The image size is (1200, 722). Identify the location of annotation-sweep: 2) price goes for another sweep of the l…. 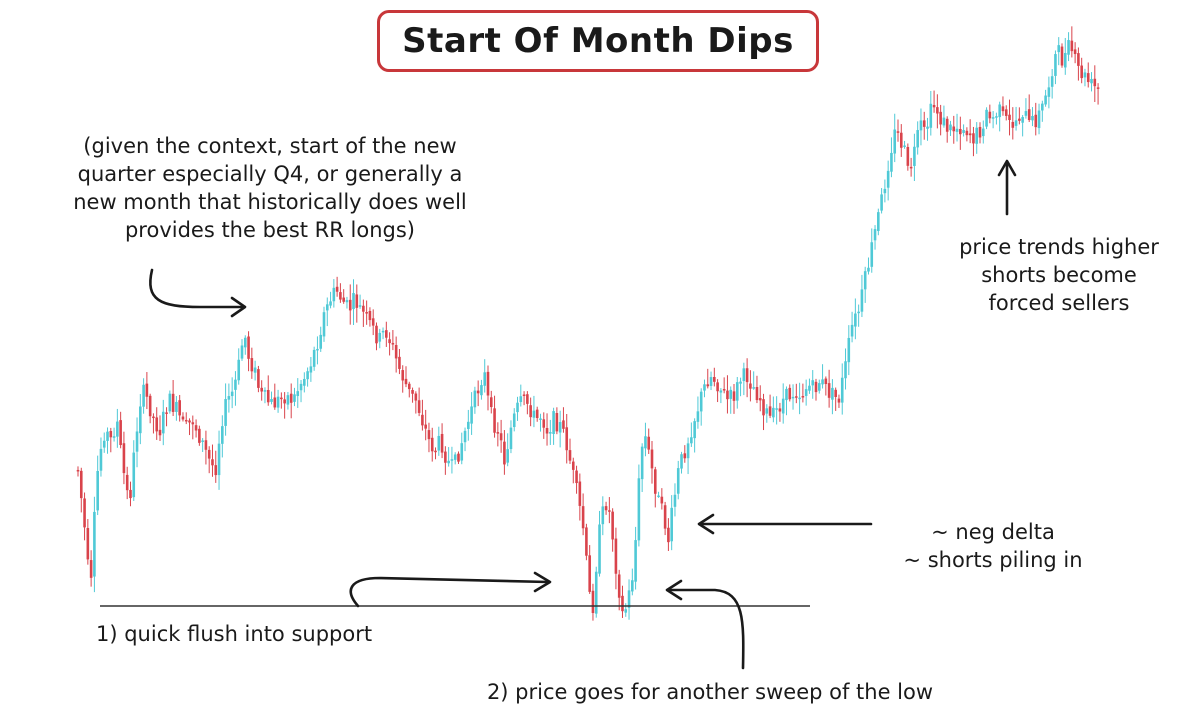
(710, 692).